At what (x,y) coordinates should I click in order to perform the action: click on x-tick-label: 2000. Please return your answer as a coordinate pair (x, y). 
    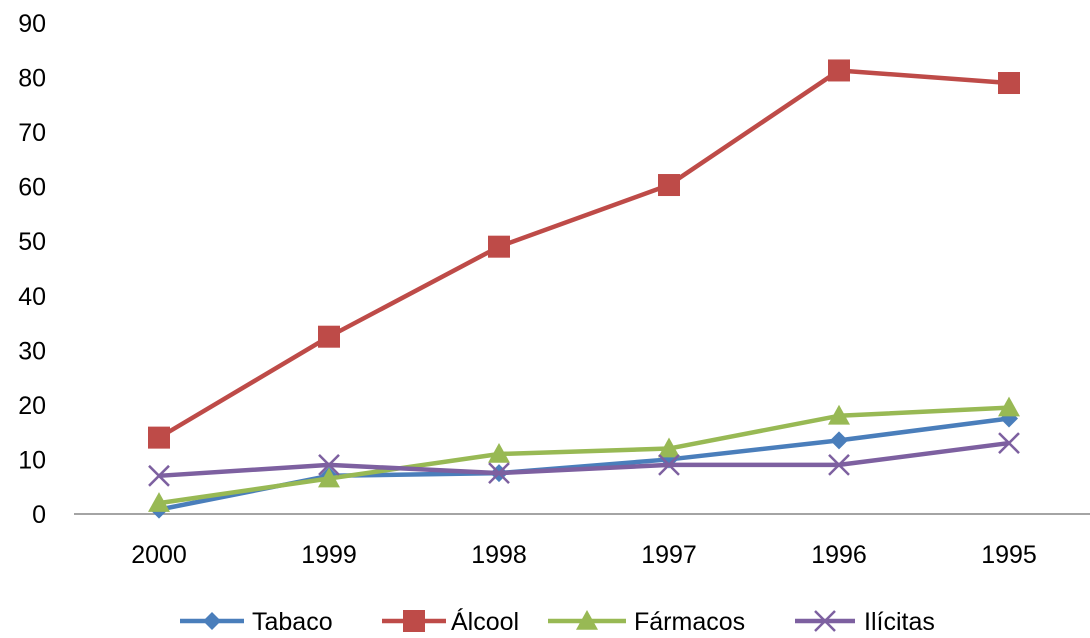
    Looking at the image, I should click on (159, 555).